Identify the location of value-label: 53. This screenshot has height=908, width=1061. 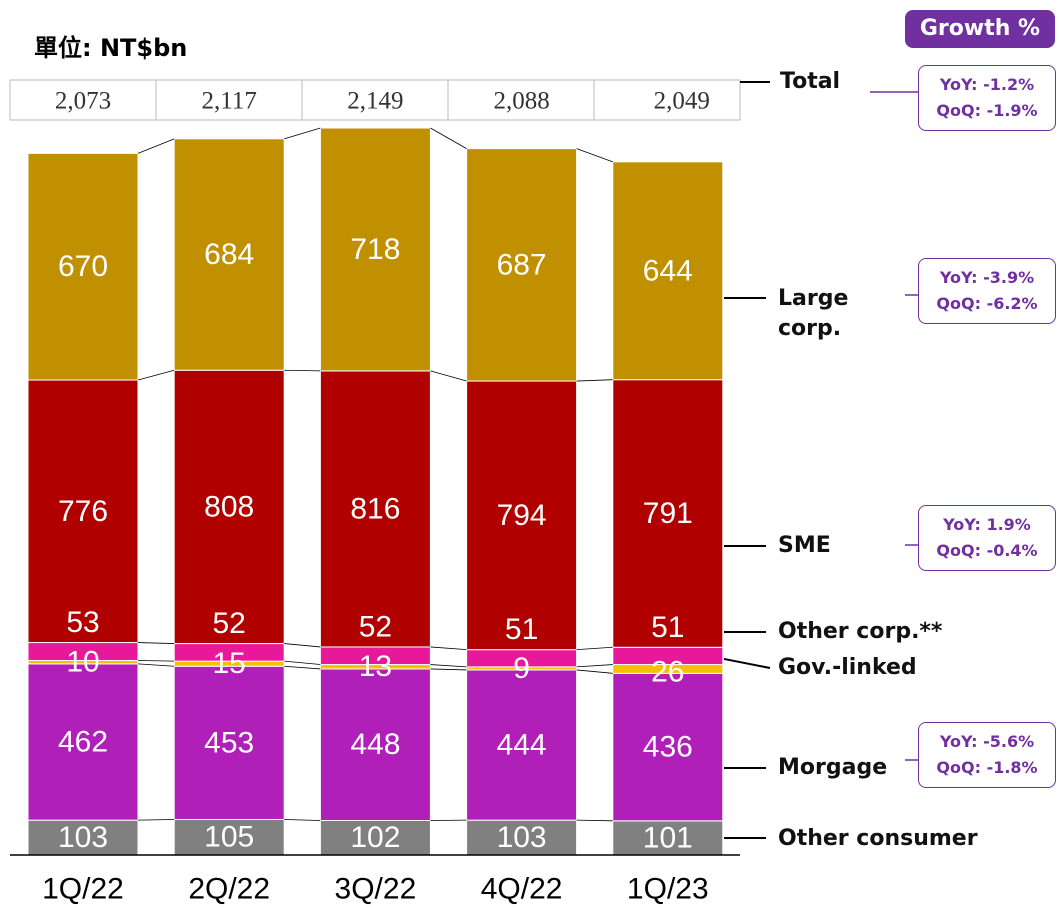
(82, 622).